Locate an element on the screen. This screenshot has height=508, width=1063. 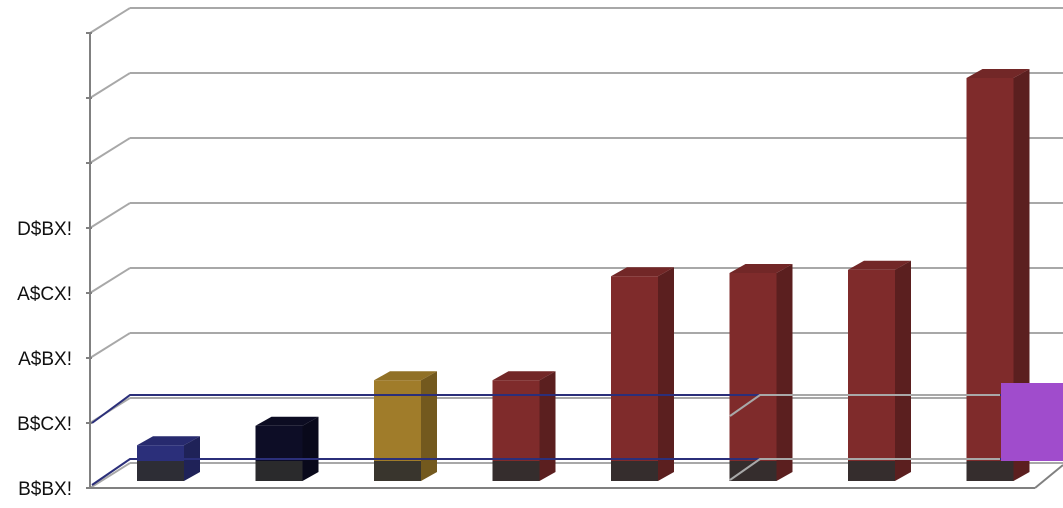
y-tick-label: B$CX! is located at coordinates (44, 424).